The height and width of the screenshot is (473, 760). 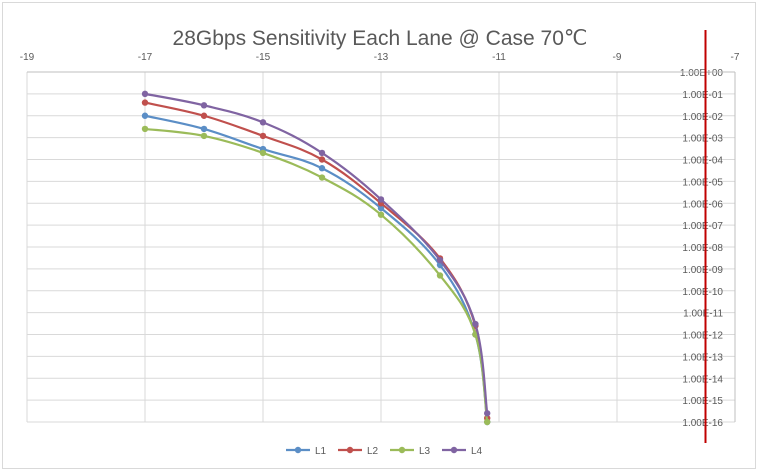 I want to click on y-tick-label: 1.00E-04, so click(x=702, y=161).